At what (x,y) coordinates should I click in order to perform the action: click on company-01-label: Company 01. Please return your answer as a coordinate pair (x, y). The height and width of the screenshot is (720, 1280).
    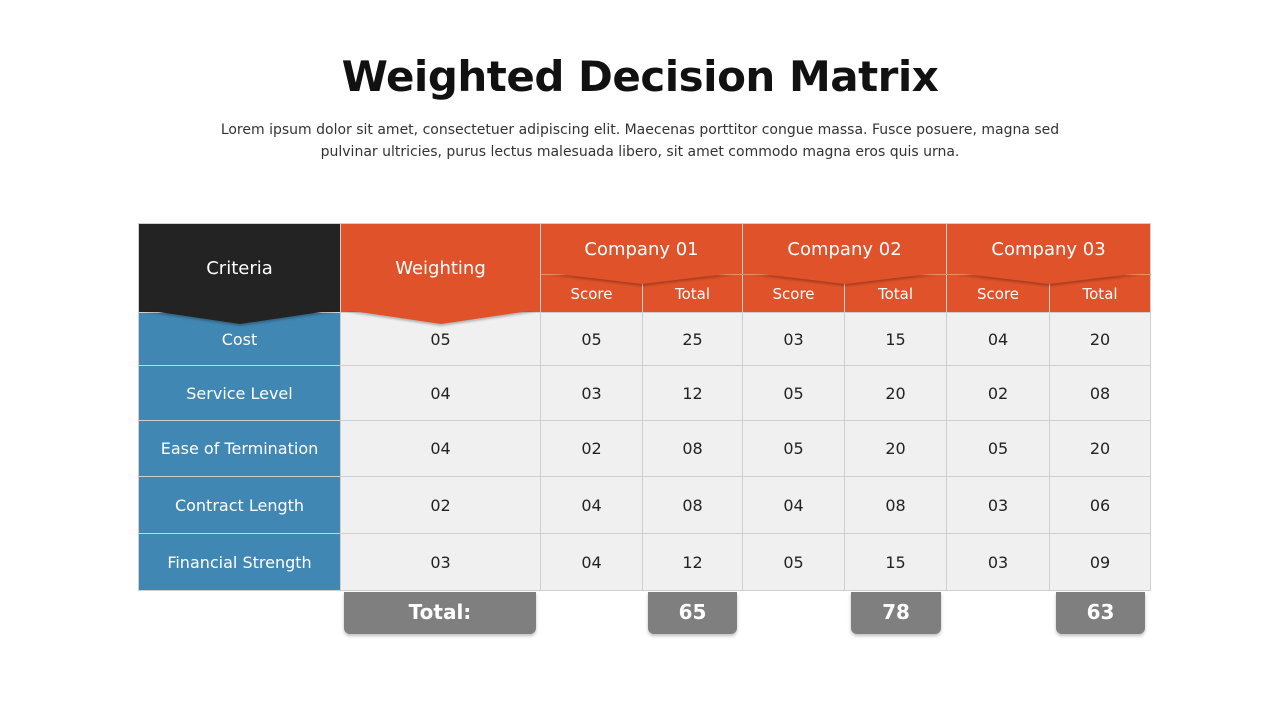
    Looking at the image, I should click on (641, 249).